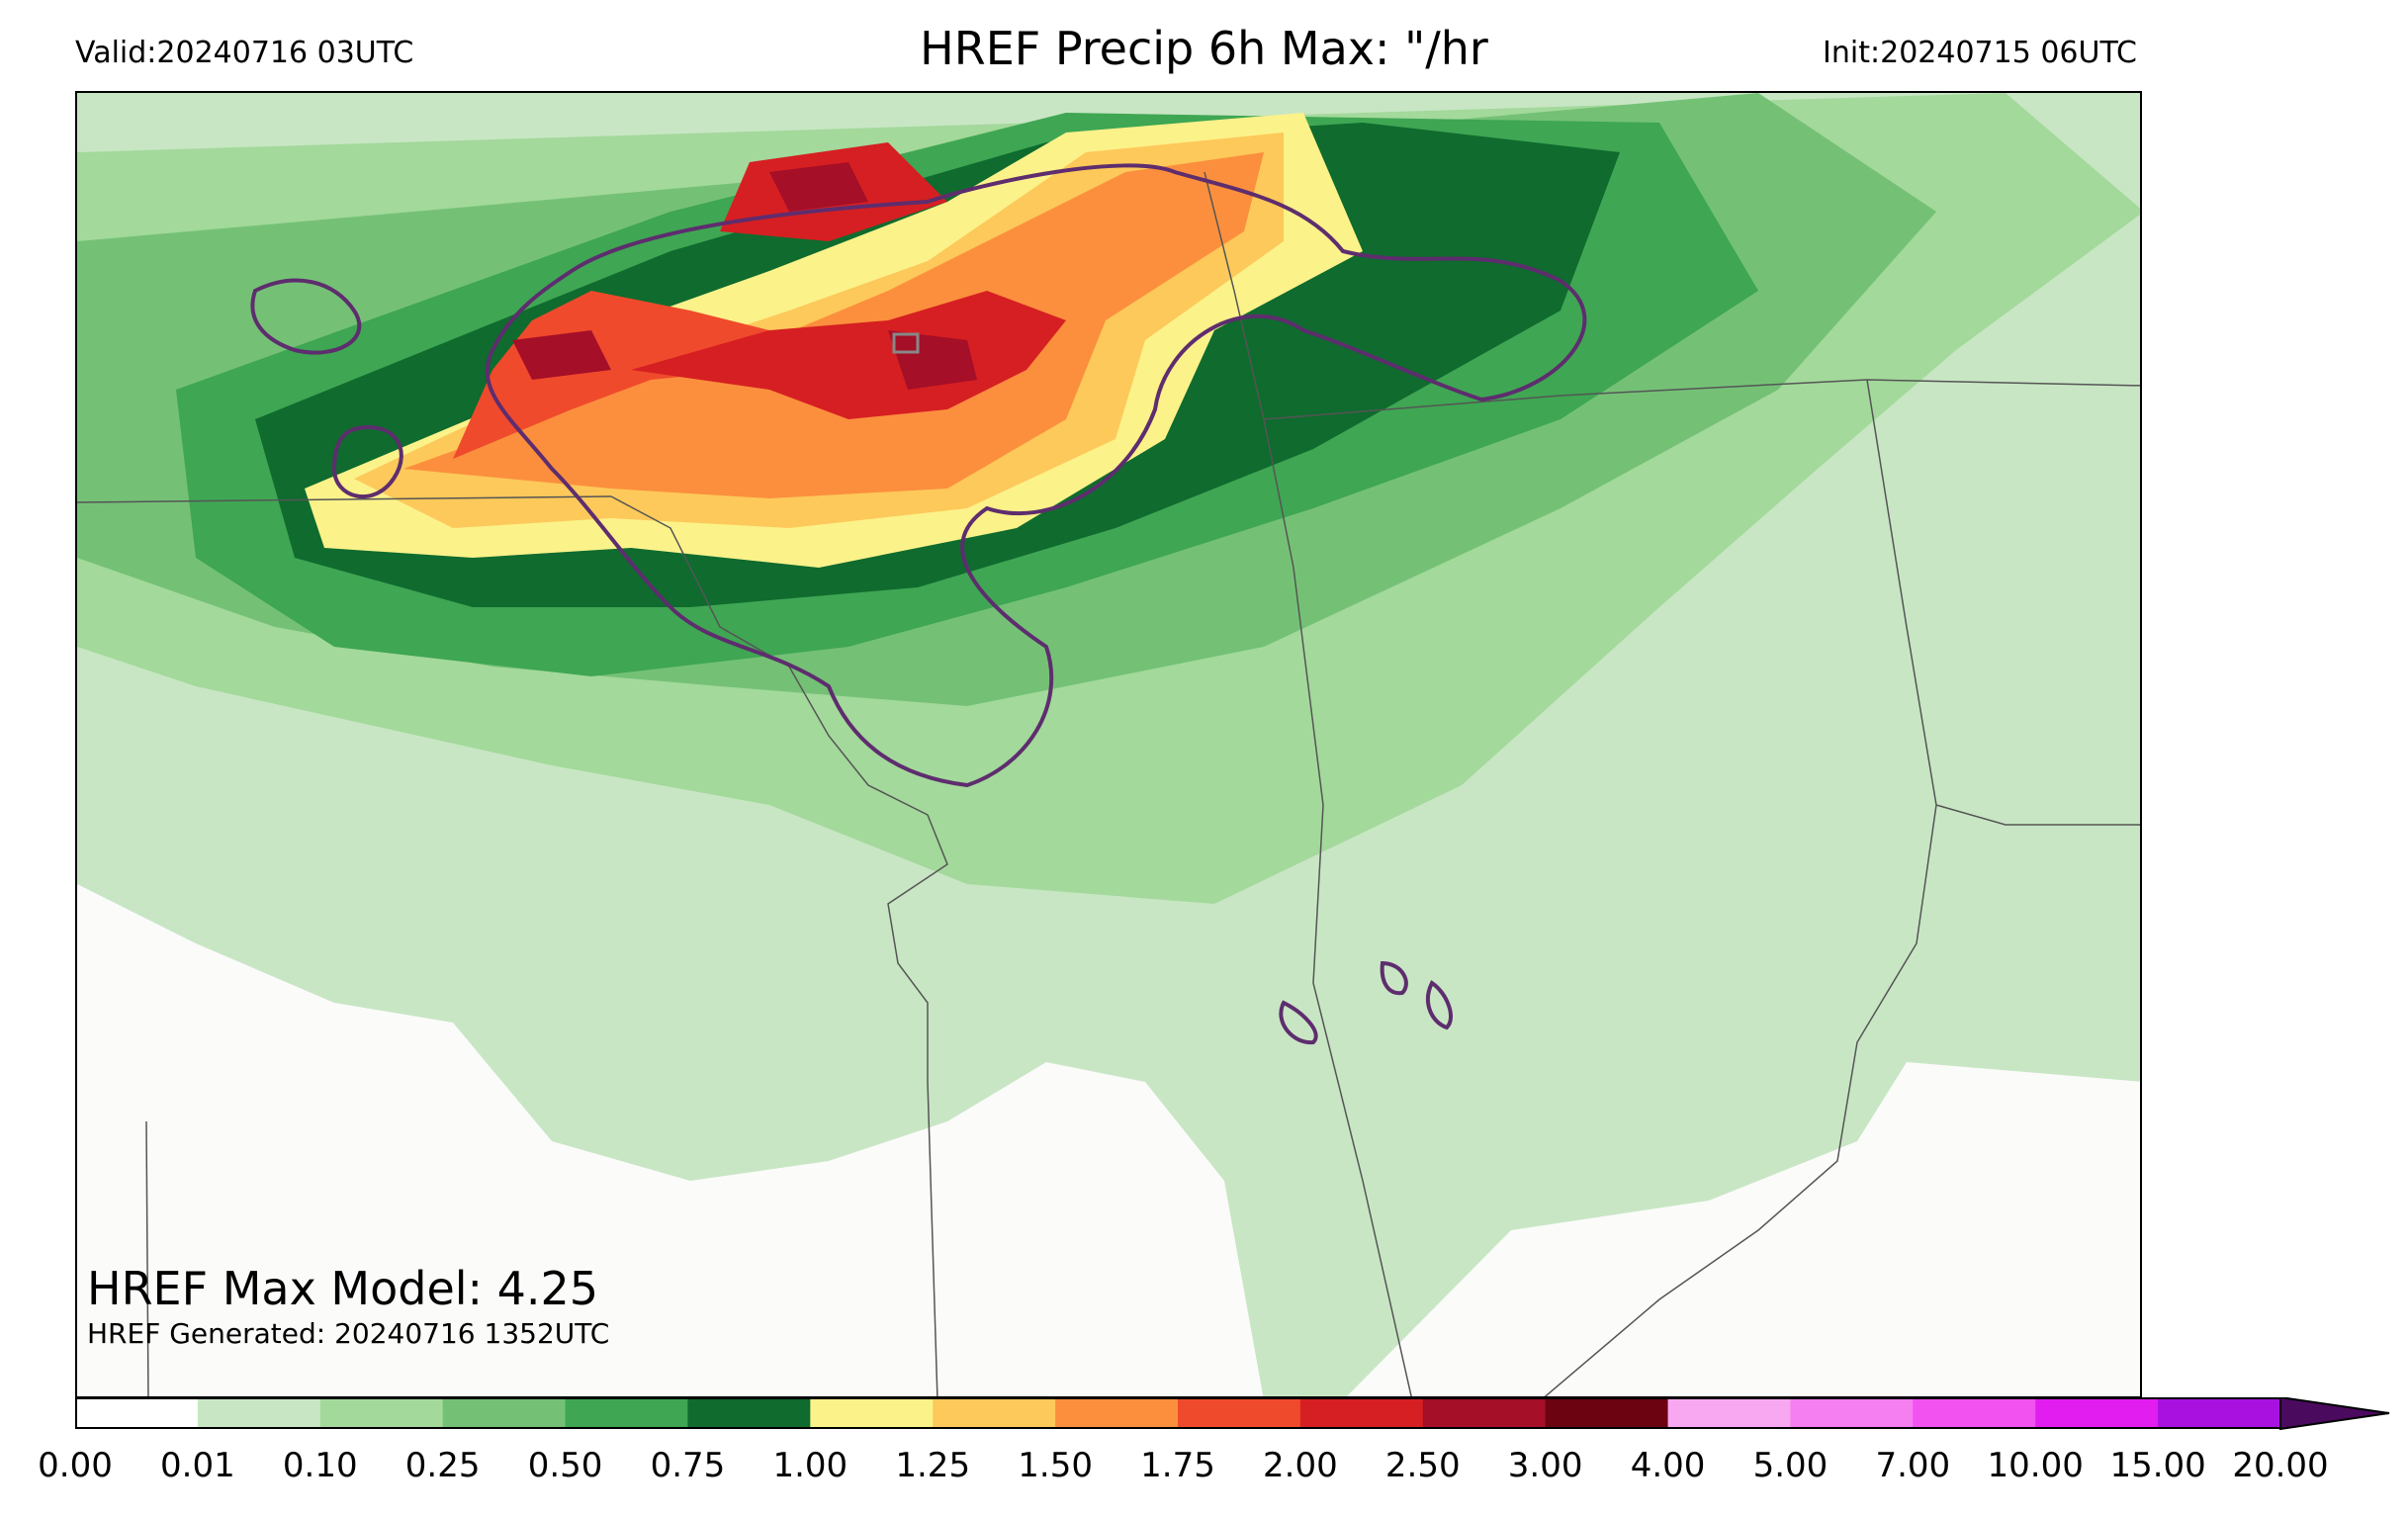 The width and height of the screenshot is (2408, 1517). What do you see at coordinates (320, 1465) in the screenshot?
I see `colorbar-tick-label: 0.10` at bounding box center [320, 1465].